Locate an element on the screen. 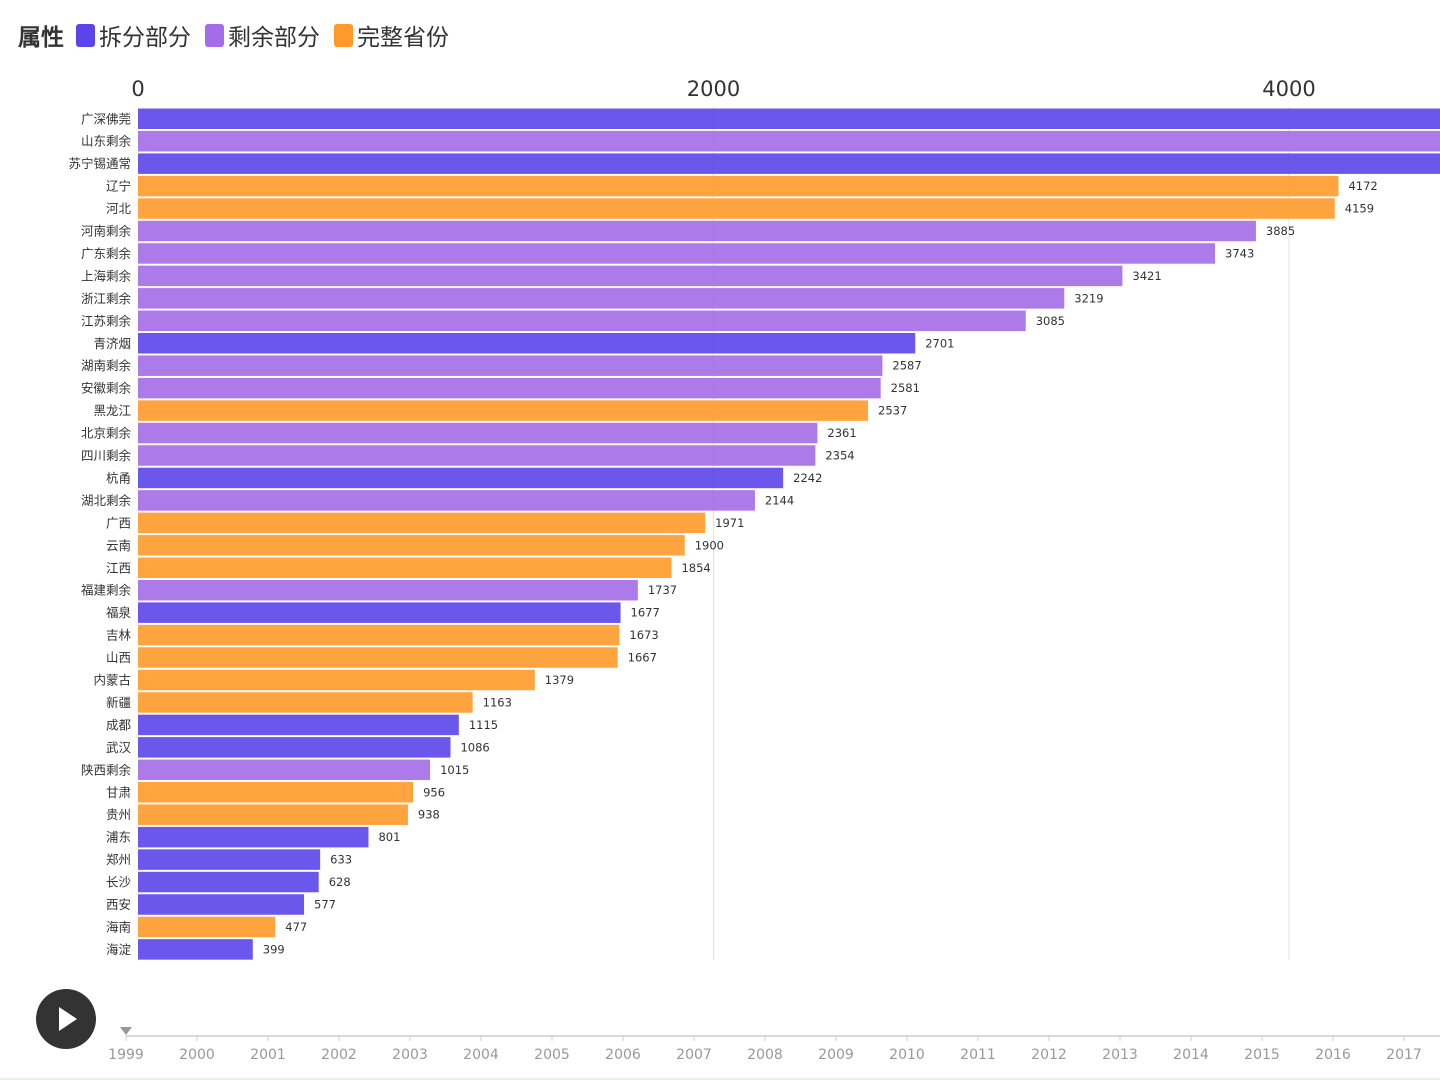 The height and width of the screenshot is (1080, 1440). bar-郑州 is located at coordinates (229, 859).